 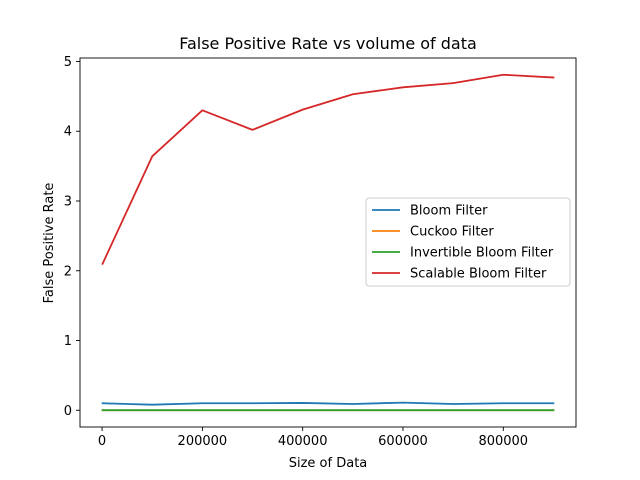 I want to click on legend-label: Invertible Bloom Filter, so click(x=482, y=253).